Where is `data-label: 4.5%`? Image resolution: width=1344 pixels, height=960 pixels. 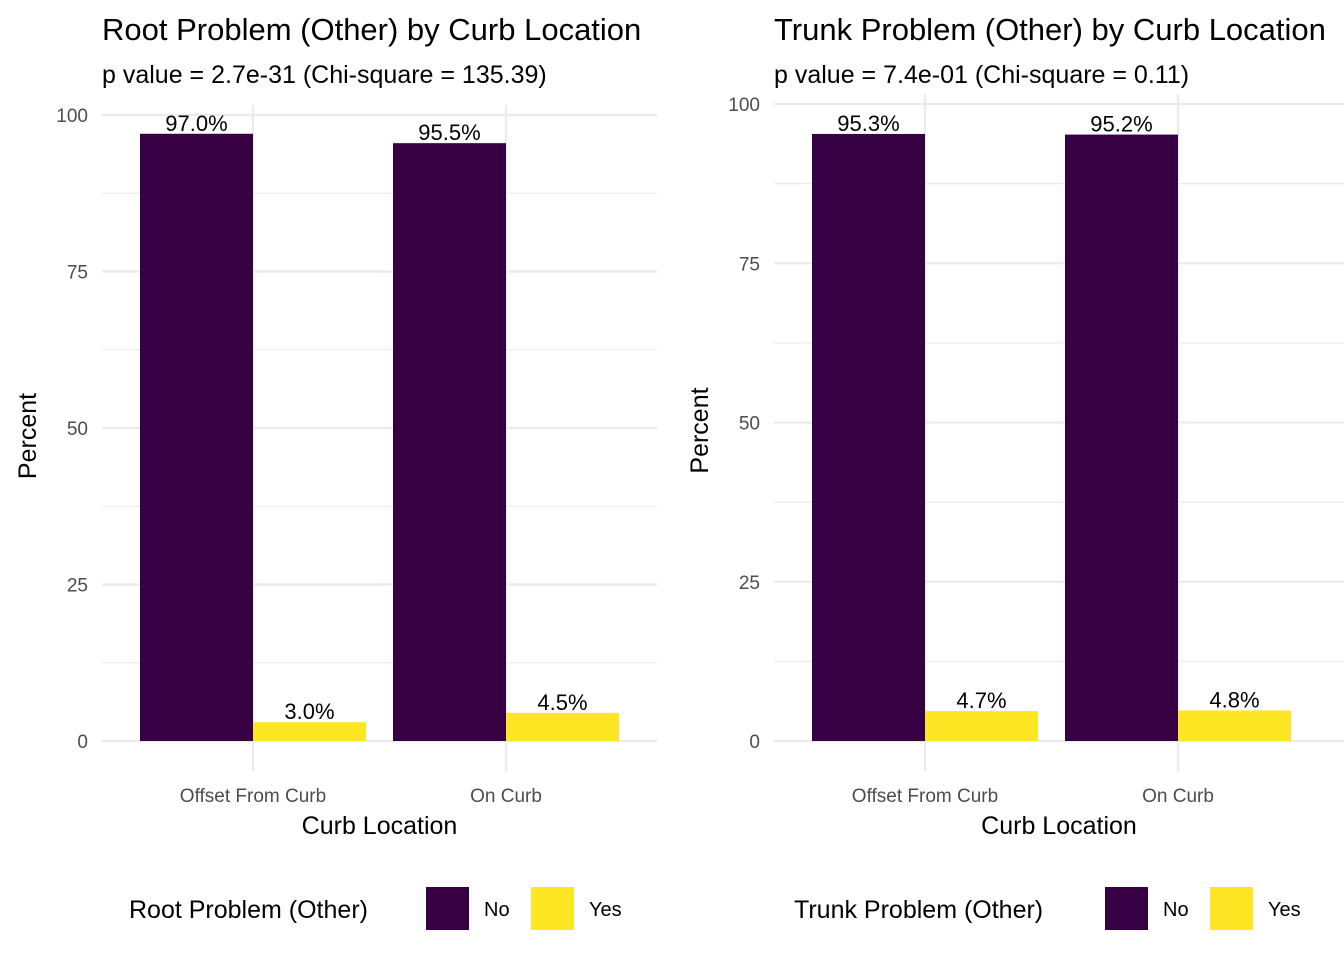
data-label: 4.5% is located at coordinates (562, 702).